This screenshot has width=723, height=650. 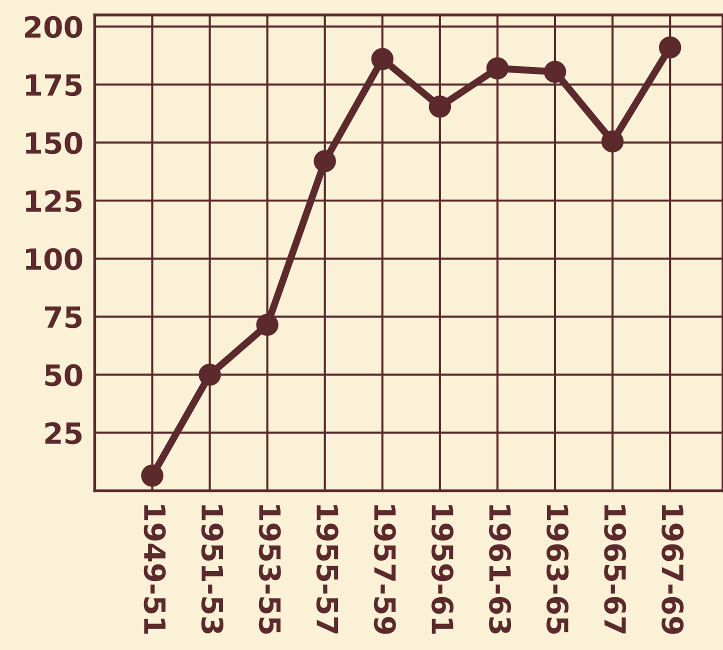 What do you see at coordinates (54, 85) in the screenshot?
I see `y-tick-label: 175` at bounding box center [54, 85].